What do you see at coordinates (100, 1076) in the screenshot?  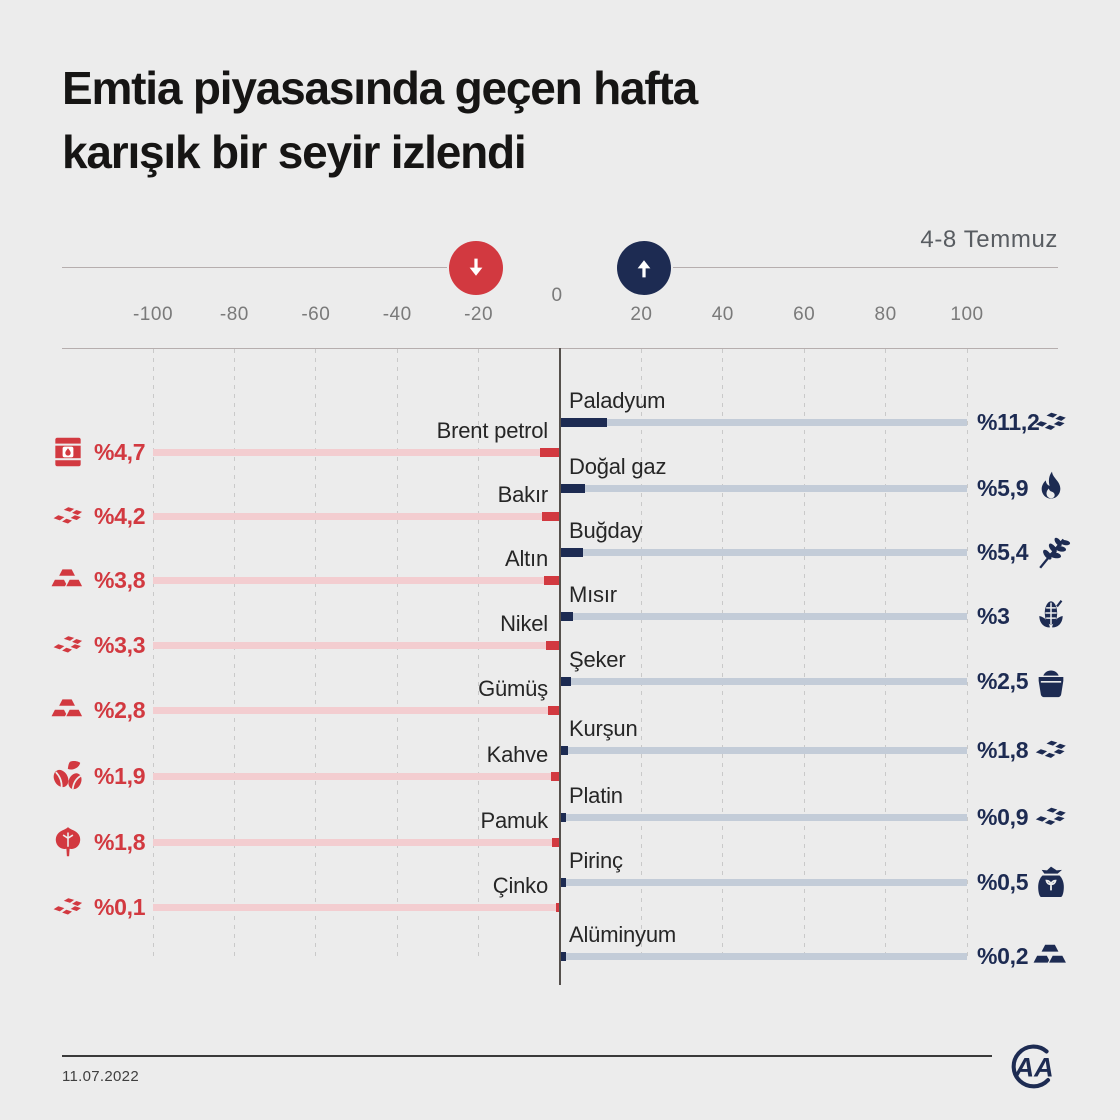 I see `date-label: 11.07.2022` at bounding box center [100, 1076].